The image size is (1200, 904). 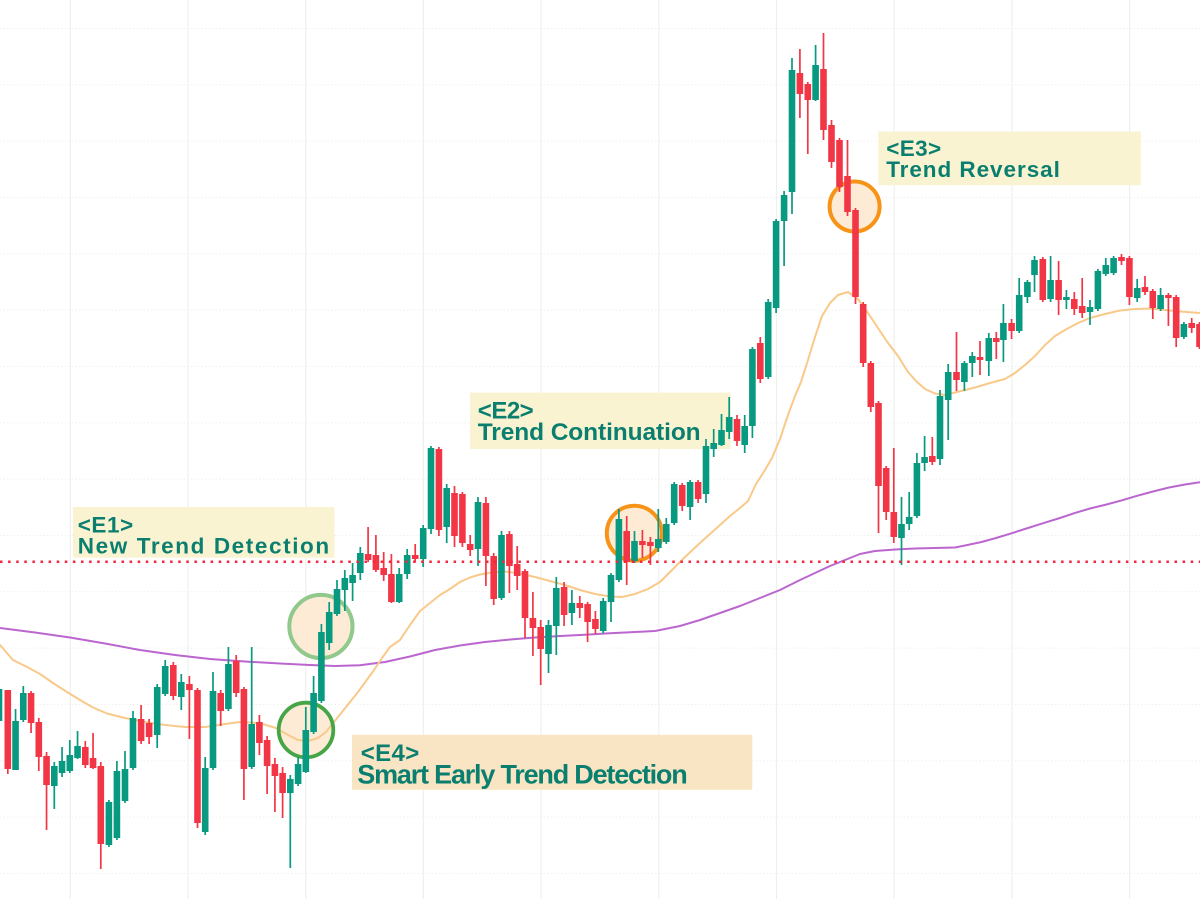 I want to click on svg-text: <E4>, so click(x=390, y=753).